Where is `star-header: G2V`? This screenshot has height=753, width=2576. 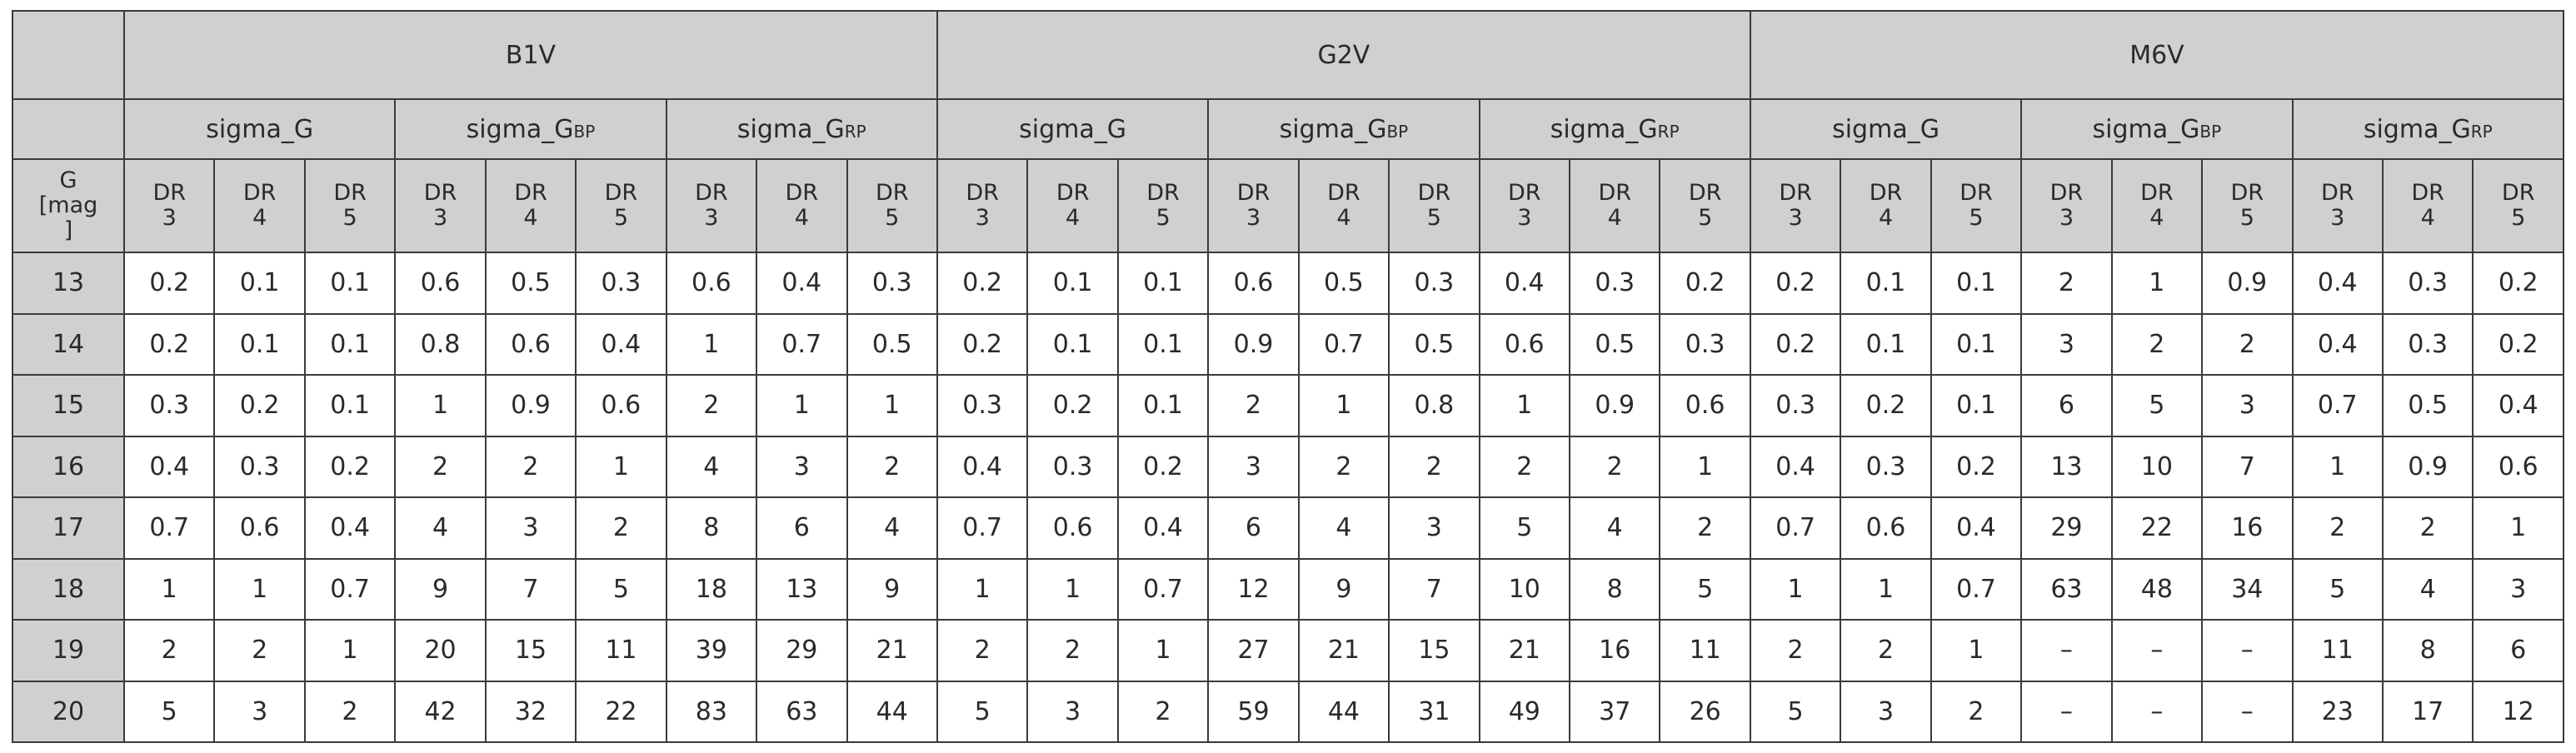 star-header: G2V is located at coordinates (1343, 55).